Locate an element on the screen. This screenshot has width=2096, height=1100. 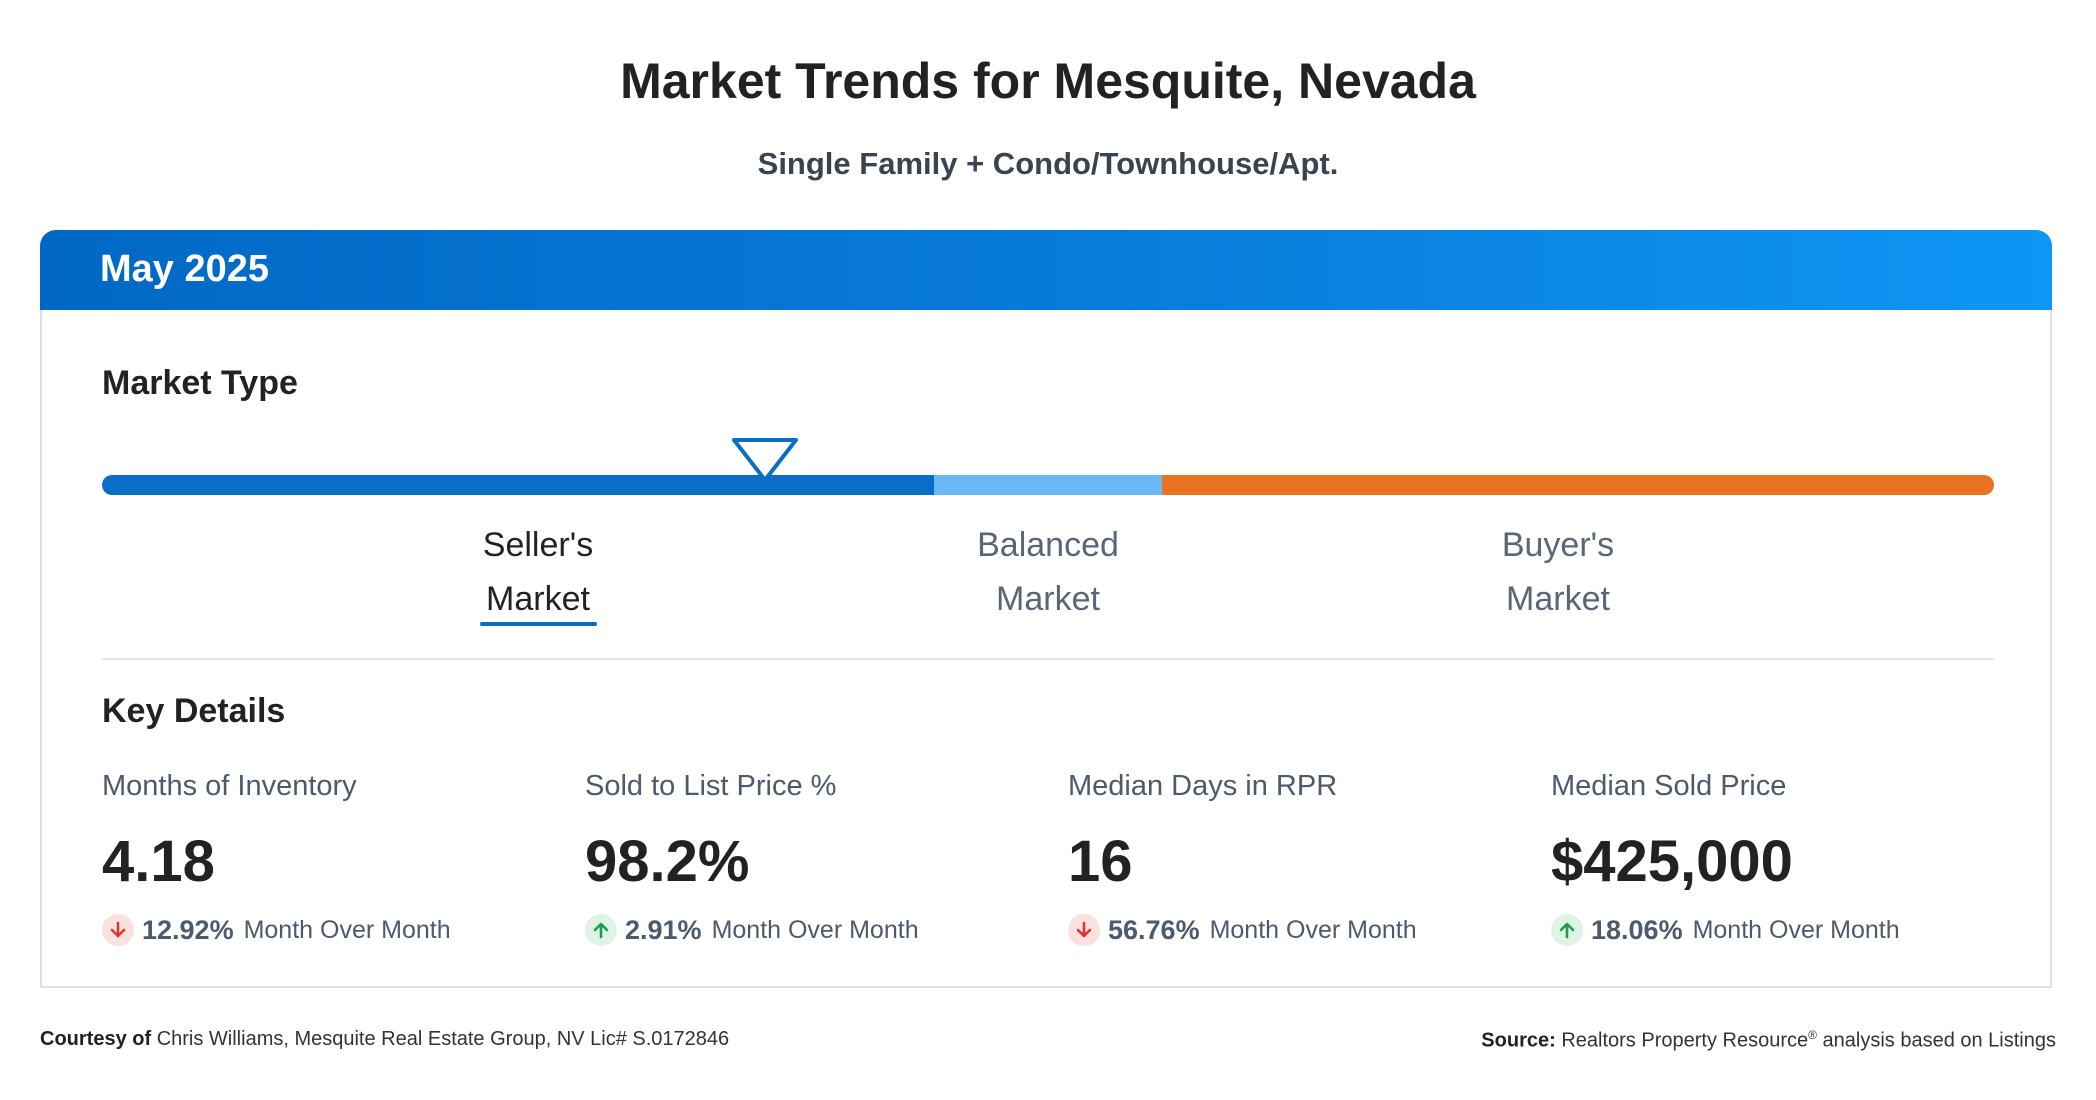
metric-label: Months of Inventory is located at coordinates (229, 786).